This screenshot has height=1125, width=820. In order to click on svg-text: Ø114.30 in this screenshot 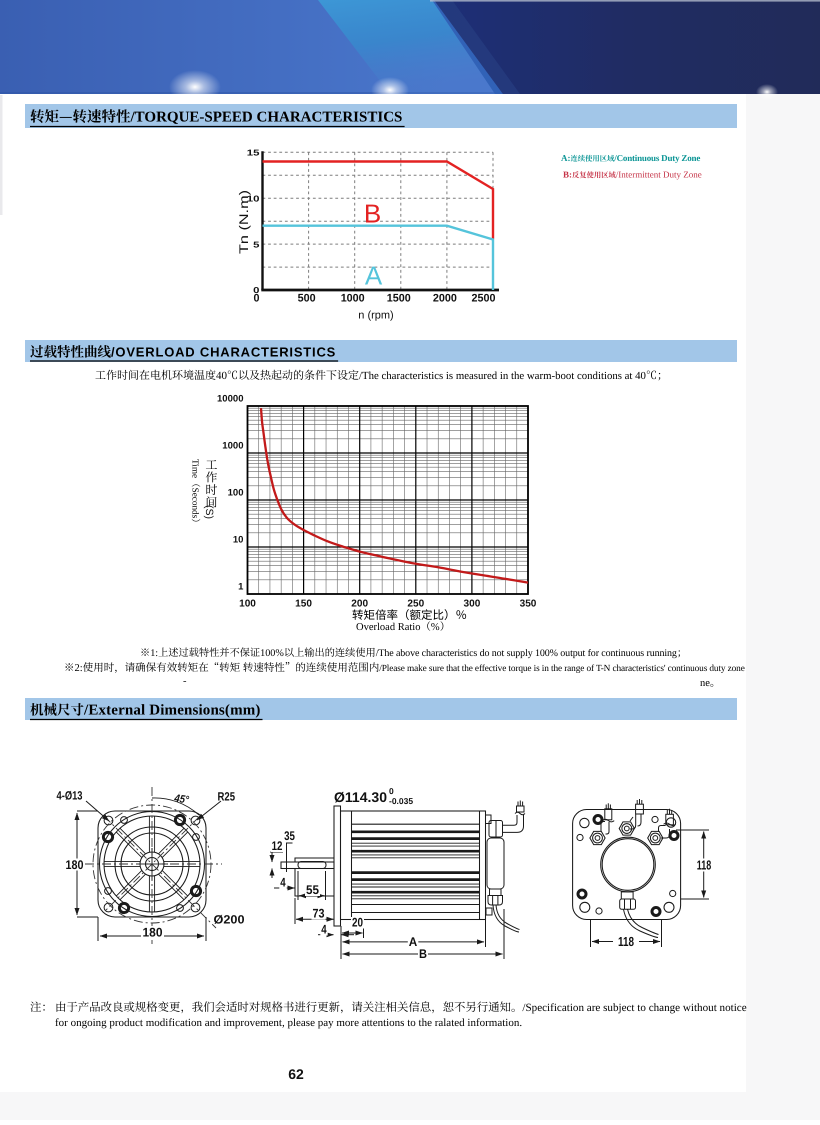, I will do `click(360, 797)`.